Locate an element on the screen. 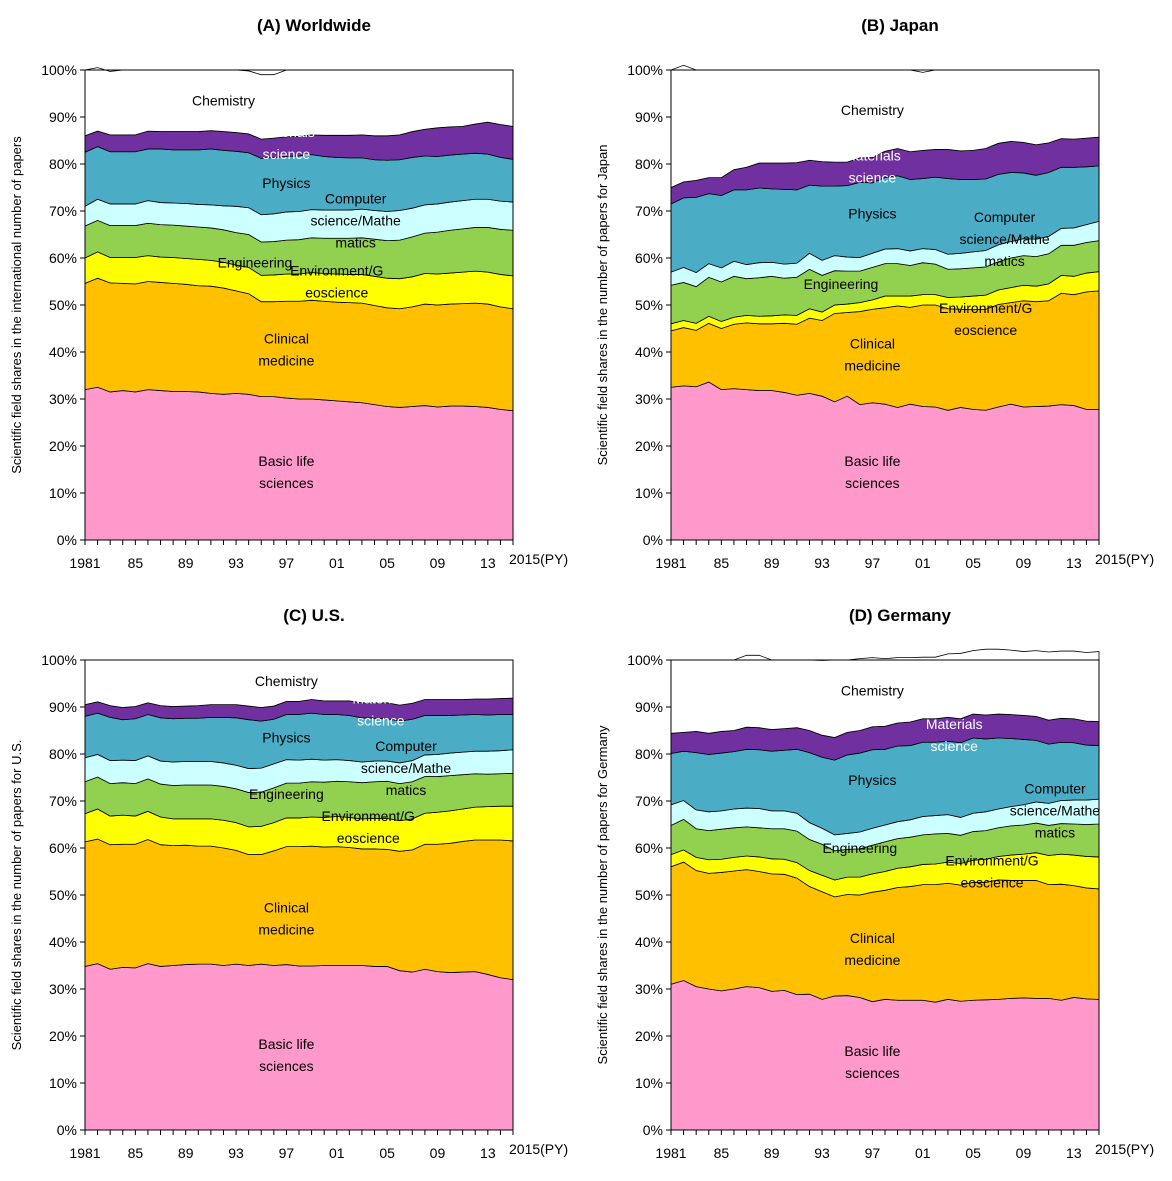 This screenshot has height=1181, width=1172. field-label: matics is located at coordinates (355, 242).